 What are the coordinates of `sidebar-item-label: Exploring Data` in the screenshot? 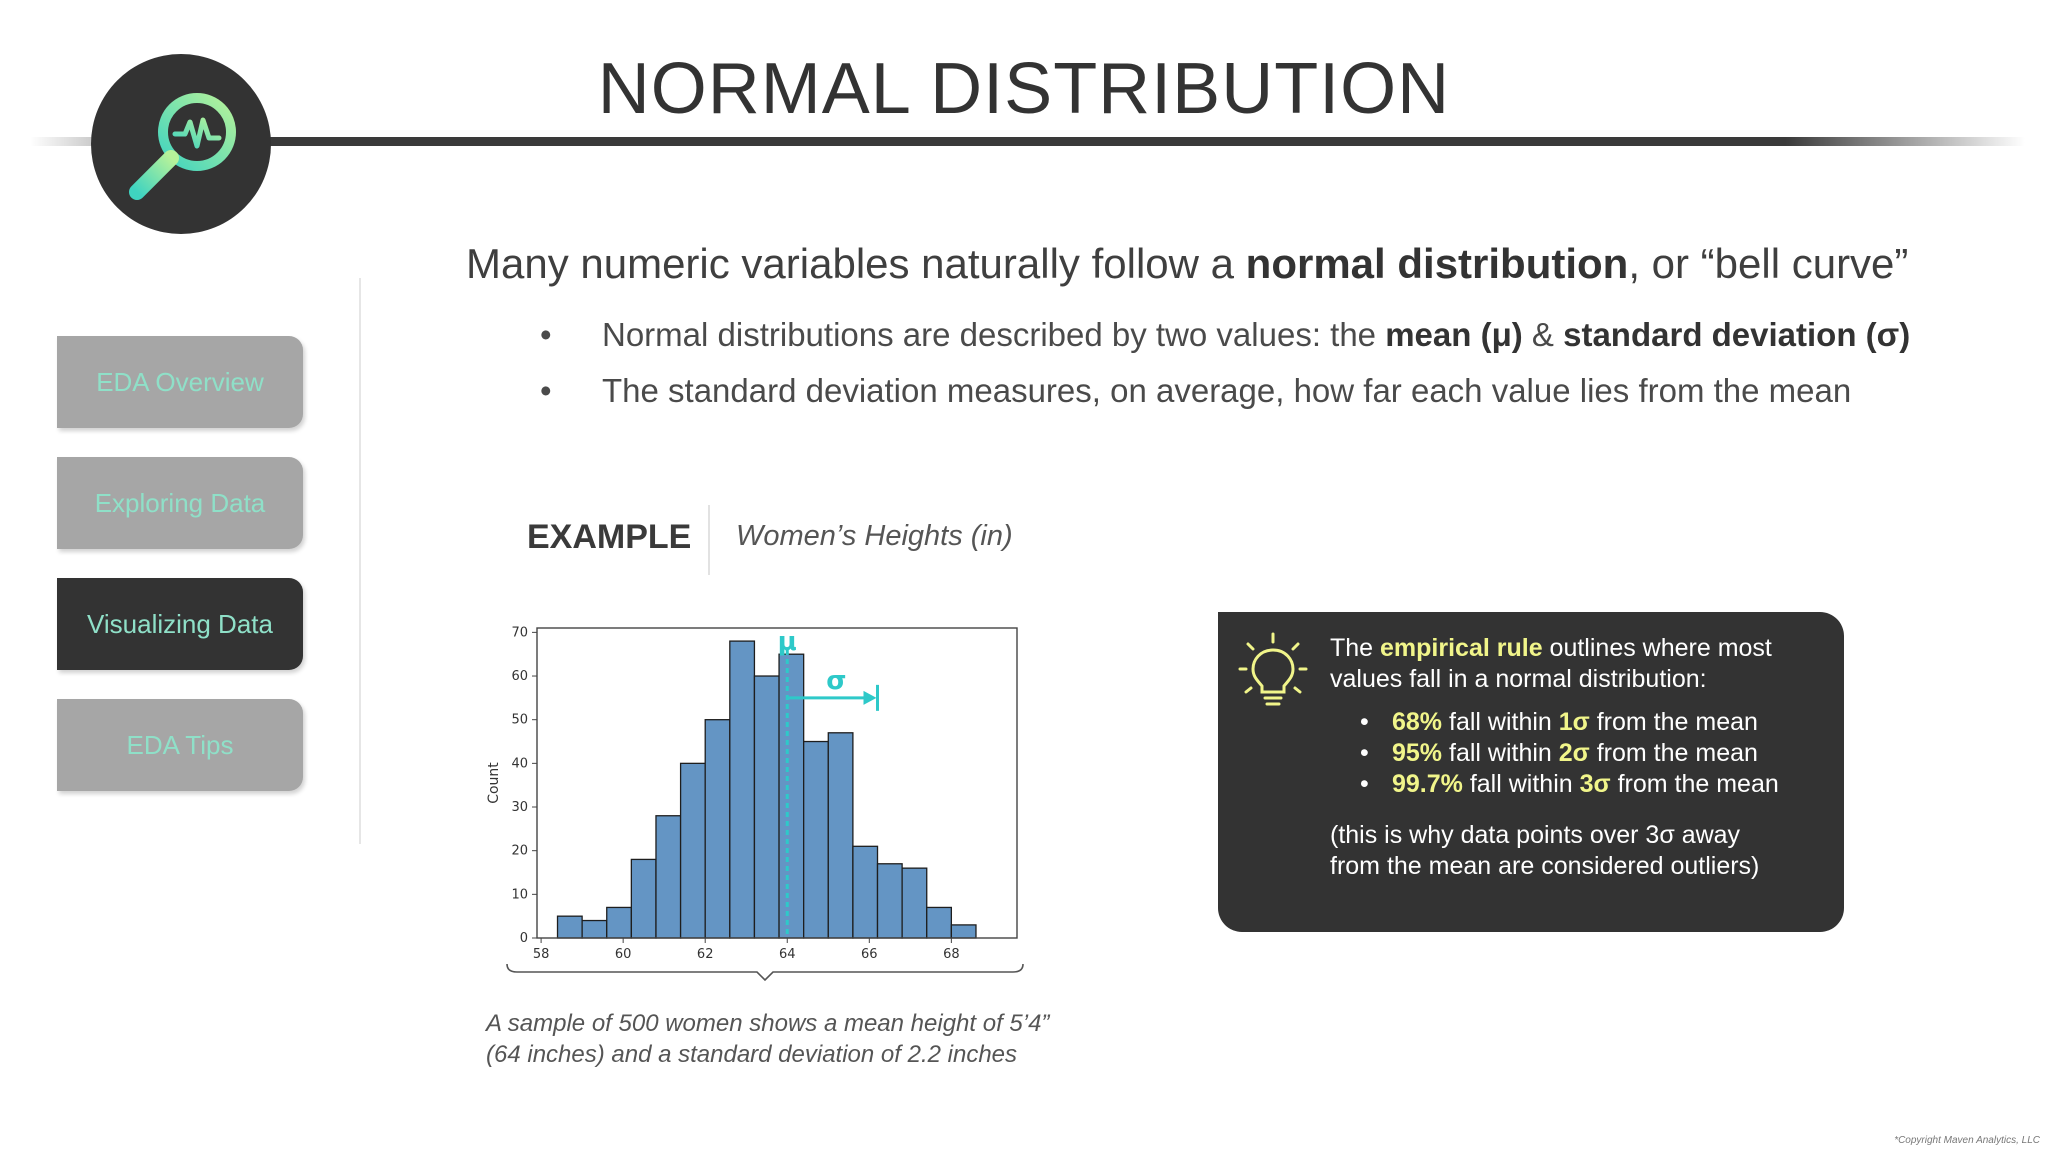 It's located at (180, 502).